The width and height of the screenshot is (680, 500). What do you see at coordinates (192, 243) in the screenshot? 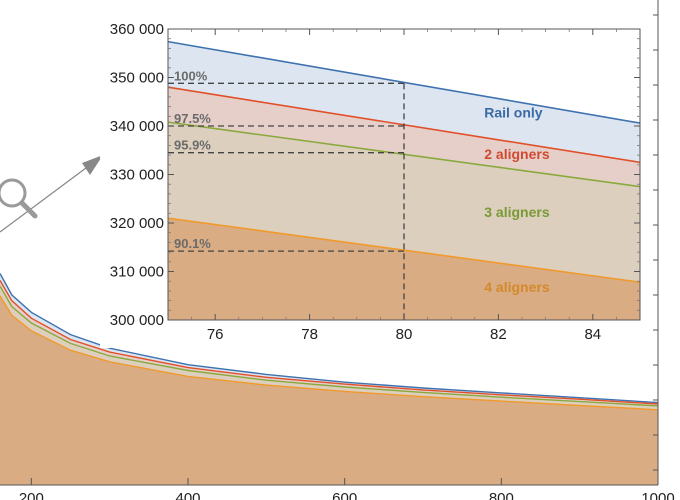
I see `reference-label: 90.1%` at bounding box center [192, 243].